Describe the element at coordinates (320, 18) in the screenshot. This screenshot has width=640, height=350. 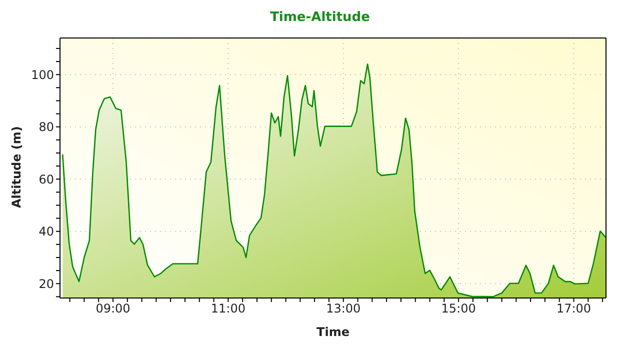
I see `chart-title: Time-Altitude` at that location.